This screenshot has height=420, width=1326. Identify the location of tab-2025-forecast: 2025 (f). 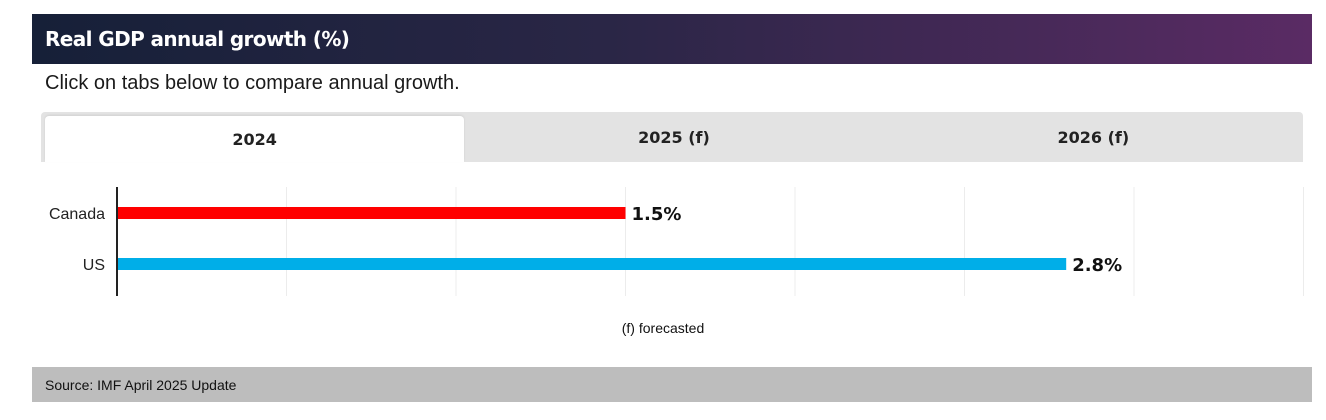
(674, 137).